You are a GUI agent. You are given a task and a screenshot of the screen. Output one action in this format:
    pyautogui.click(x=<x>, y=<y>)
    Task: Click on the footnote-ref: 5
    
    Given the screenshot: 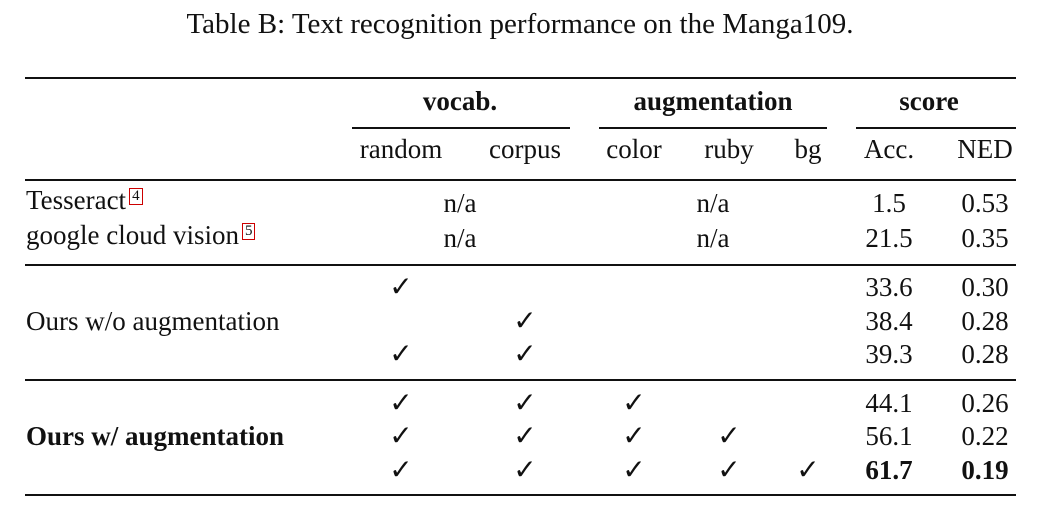 What is the action you would take?
    pyautogui.click(x=248, y=231)
    